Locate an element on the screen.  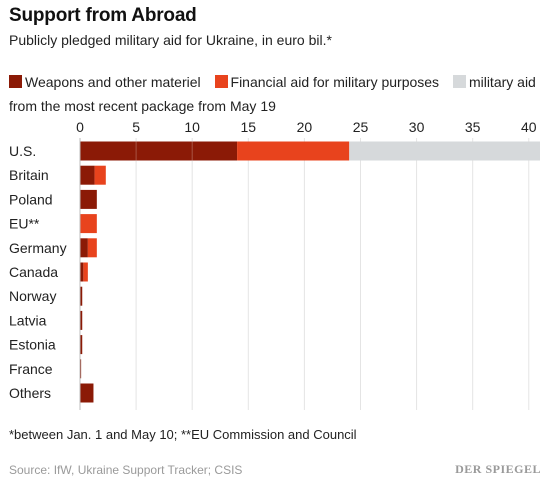
category-label: EU** is located at coordinates (24, 224).